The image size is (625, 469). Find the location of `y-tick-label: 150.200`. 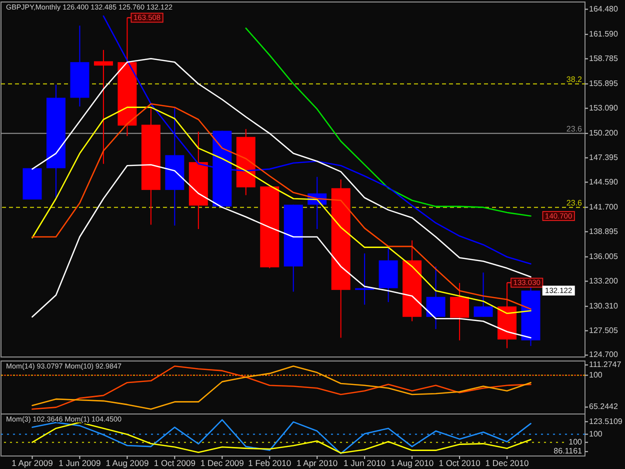

y-tick-label: 150.200 is located at coordinates (603, 133).